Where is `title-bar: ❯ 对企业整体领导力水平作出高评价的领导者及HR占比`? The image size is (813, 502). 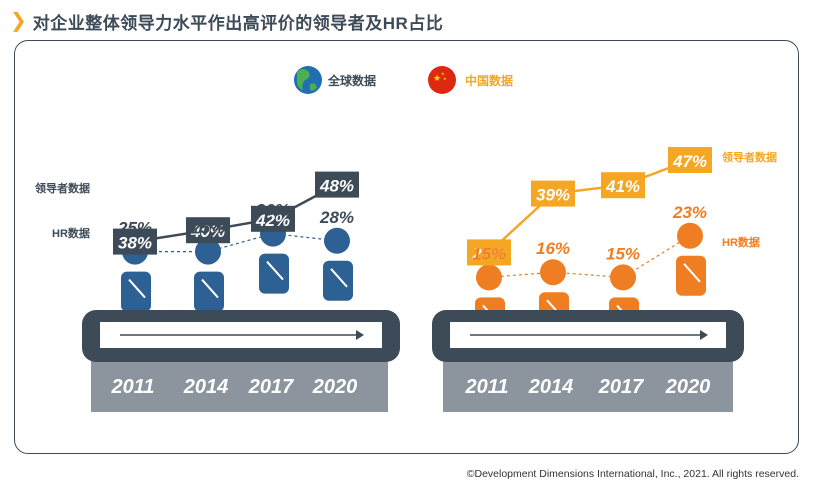
title-bar: ❯ 对企业整体领导力水平作出高评价的领导者及HR占比 is located at coordinates (226, 21).